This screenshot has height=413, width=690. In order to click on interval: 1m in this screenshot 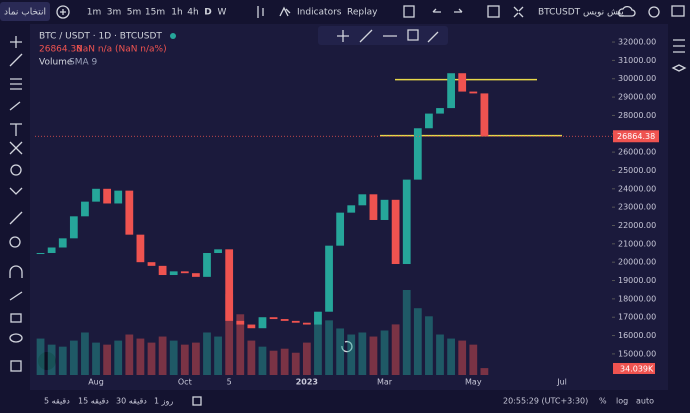, I will do `click(94, 13)`.